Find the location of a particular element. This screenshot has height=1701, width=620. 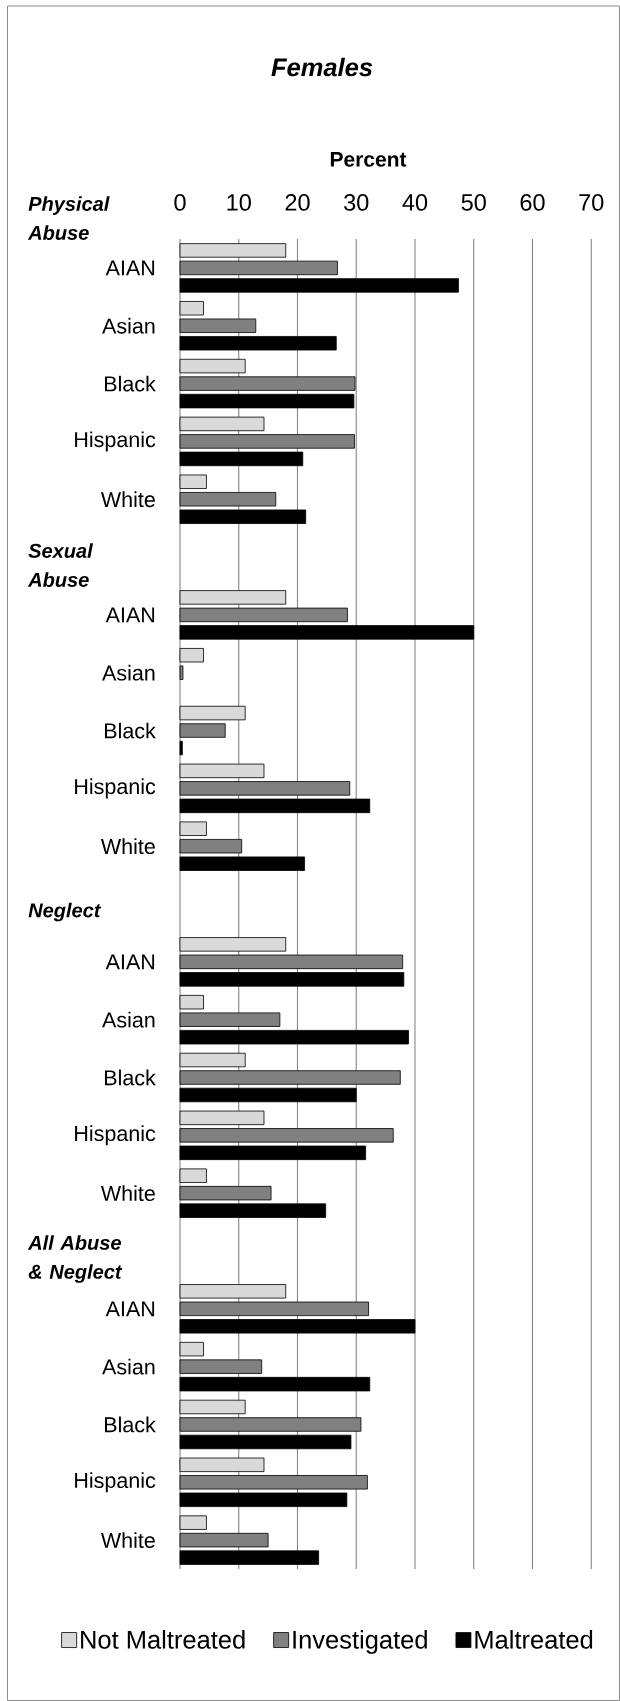

text: All Abuse & Neglect is located at coordinates (75, 1259).